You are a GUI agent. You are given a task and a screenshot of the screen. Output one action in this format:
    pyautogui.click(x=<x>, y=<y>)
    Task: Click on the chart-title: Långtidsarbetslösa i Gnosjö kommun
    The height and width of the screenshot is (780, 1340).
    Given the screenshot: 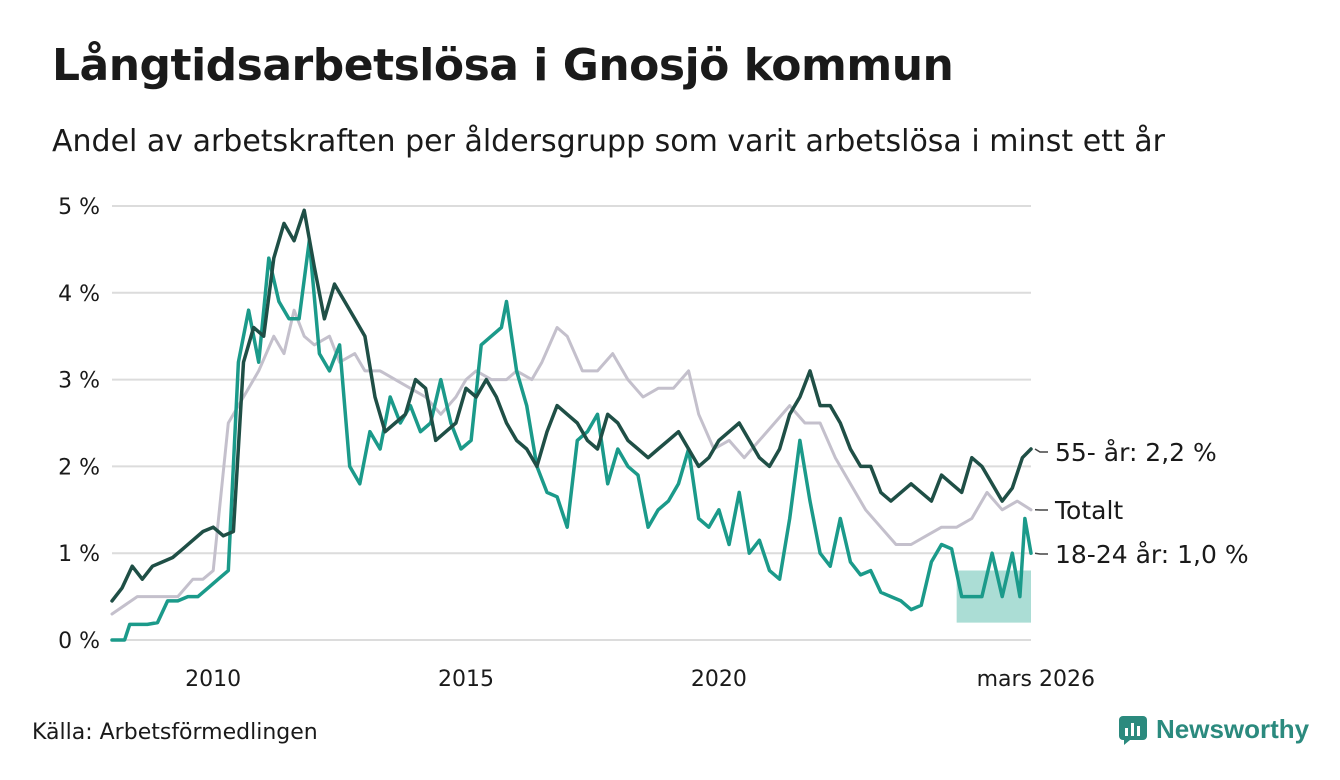 What is the action you would take?
    pyautogui.click(x=503, y=65)
    